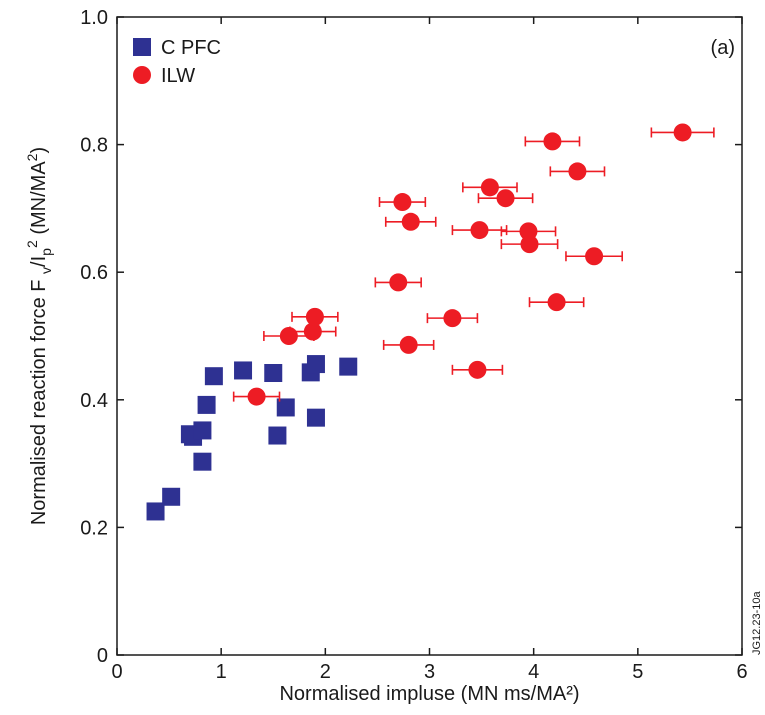 The image size is (765, 715). I want to click on y-tick-label: 0.4, so click(94, 401).